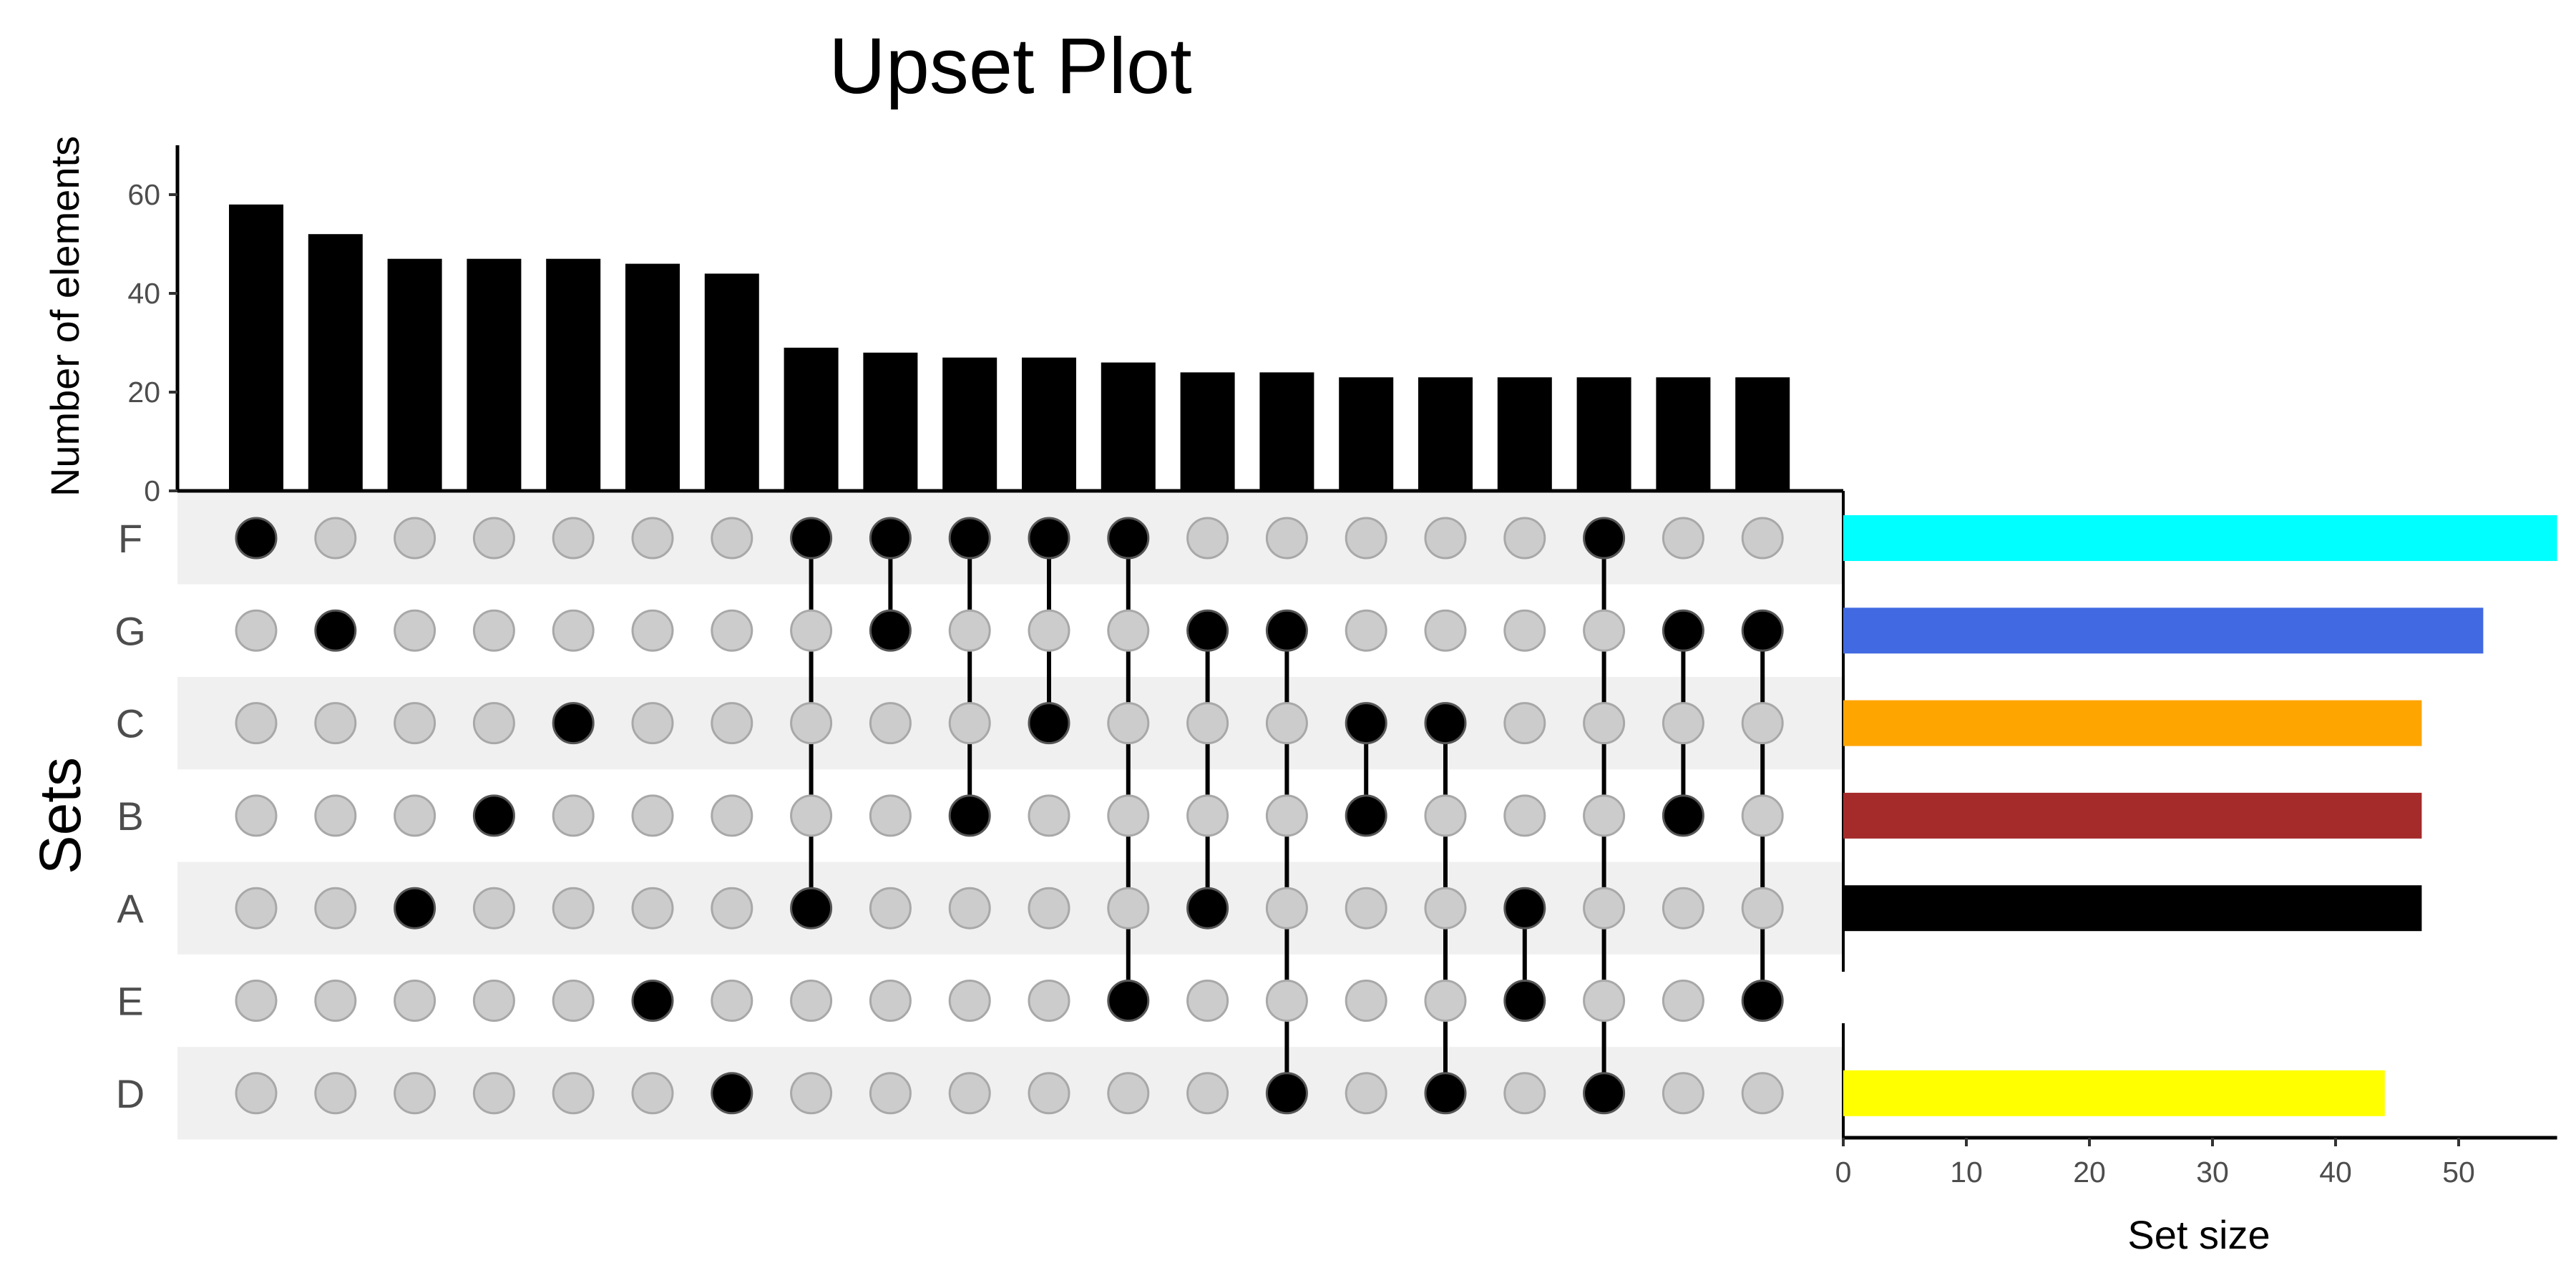 The width and height of the screenshot is (2576, 1288). What do you see at coordinates (143, 392) in the screenshot?
I see `intersection-y-tick-label: 20` at bounding box center [143, 392].